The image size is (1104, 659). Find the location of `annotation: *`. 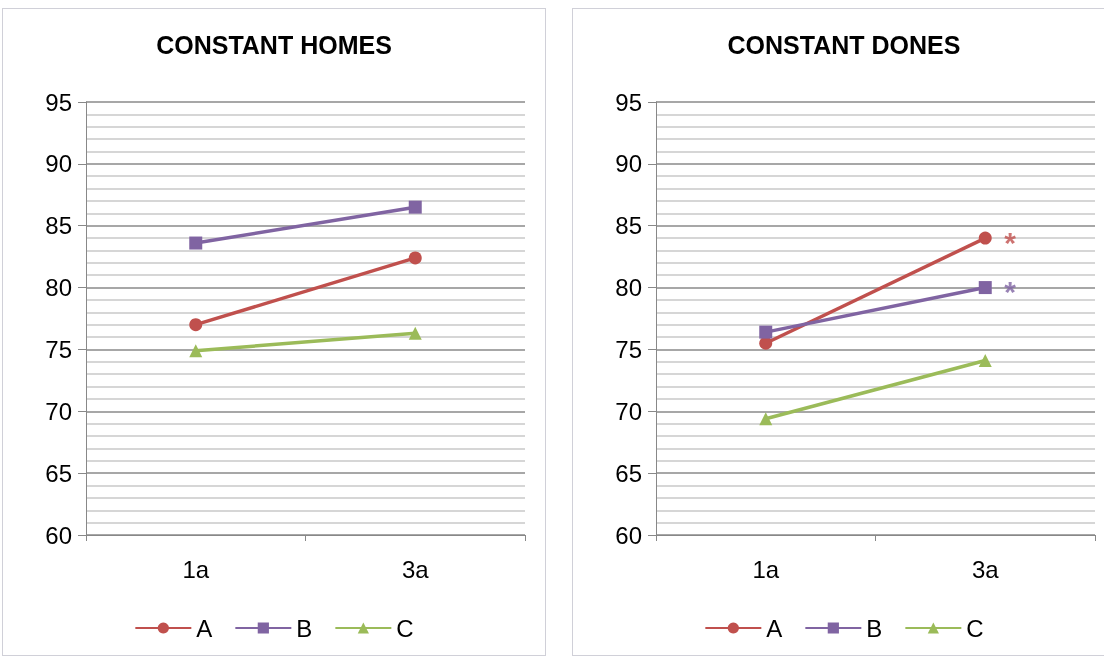

annotation: * is located at coordinates (1010, 242).